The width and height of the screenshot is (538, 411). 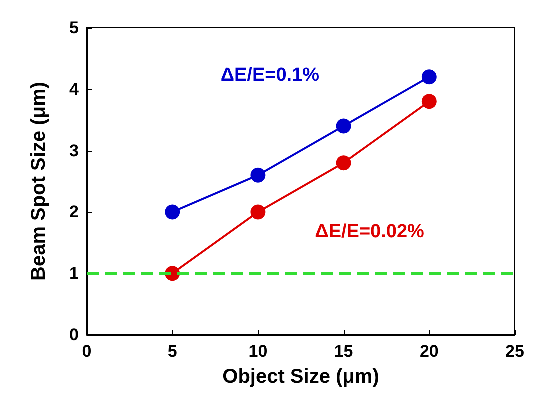 What do you see at coordinates (515, 351) in the screenshot?
I see `x-tick-label: 25` at bounding box center [515, 351].